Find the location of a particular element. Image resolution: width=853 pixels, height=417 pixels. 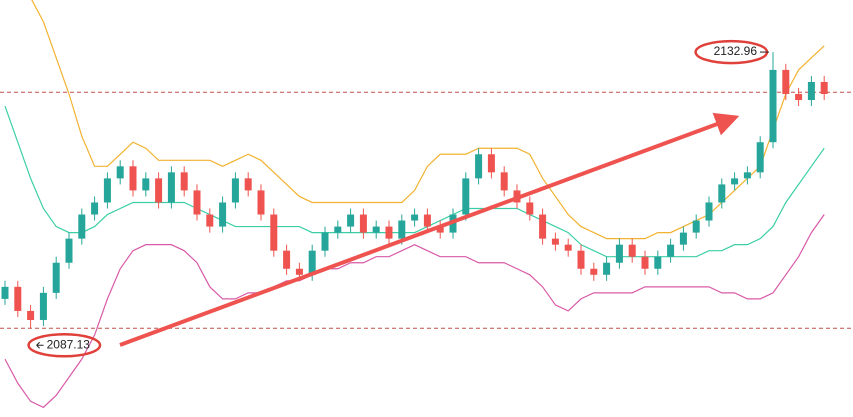

highlight-ring is located at coordinates (64, 345).